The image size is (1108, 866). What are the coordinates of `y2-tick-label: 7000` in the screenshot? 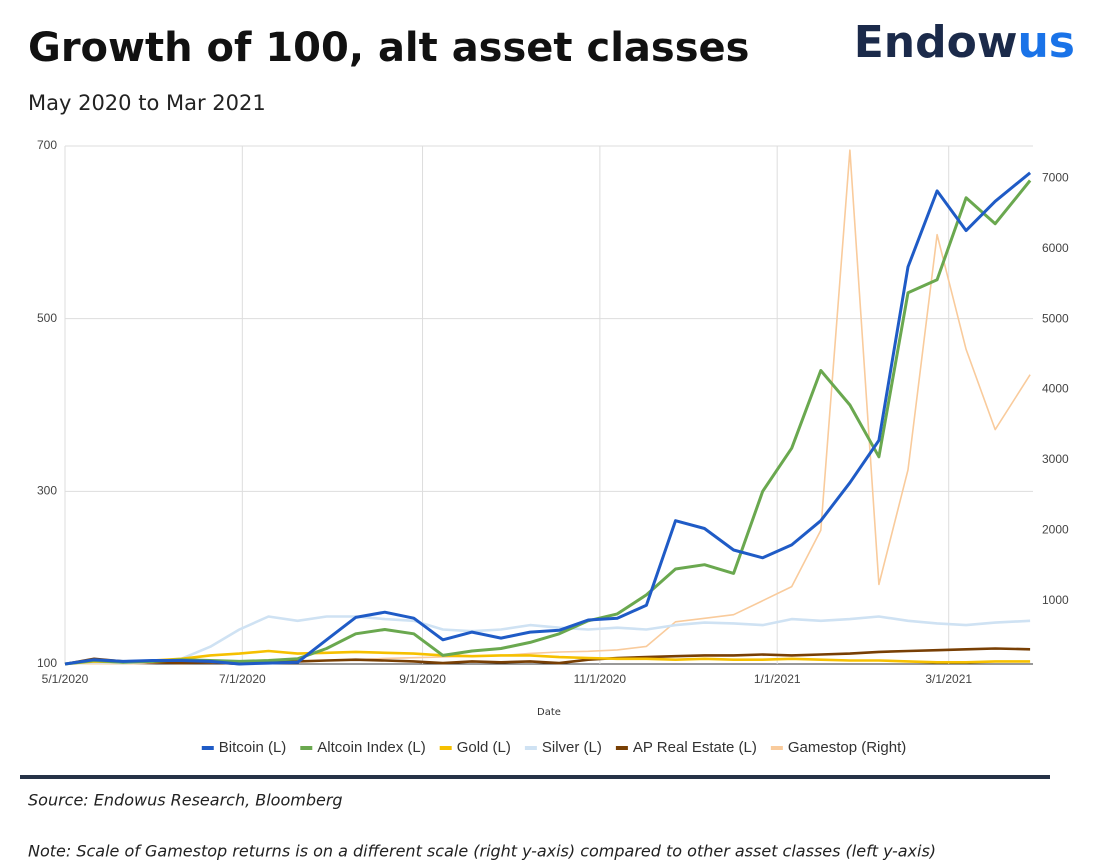 It's located at (1055, 178).